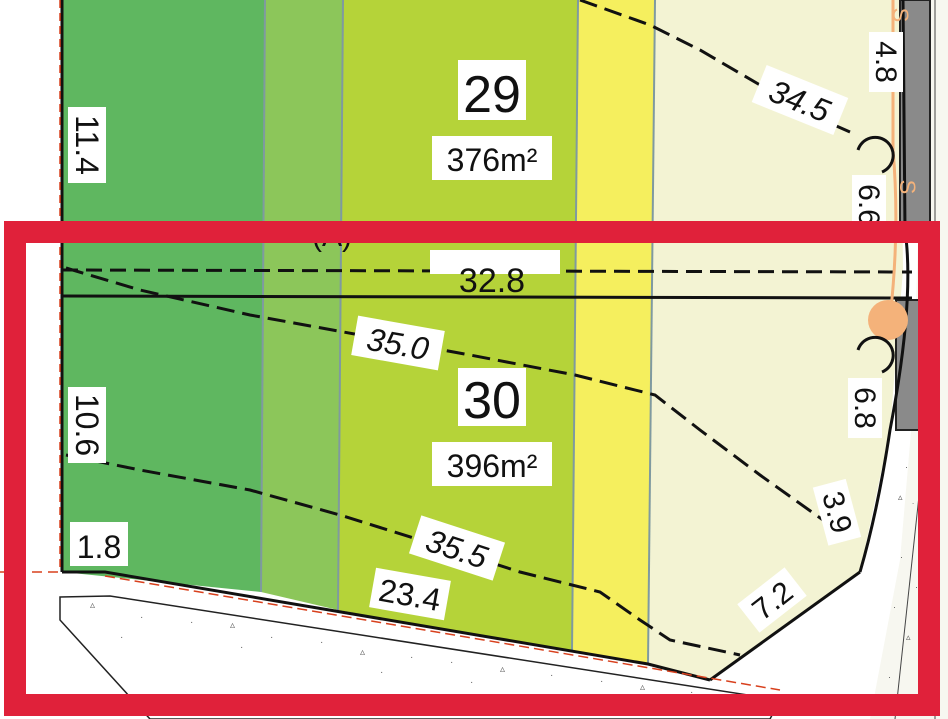 This screenshot has width=948, height=719. Describe the element at coordinates (888, 320) in the screenshot. I see `sewer-manhole-icon` at that location.